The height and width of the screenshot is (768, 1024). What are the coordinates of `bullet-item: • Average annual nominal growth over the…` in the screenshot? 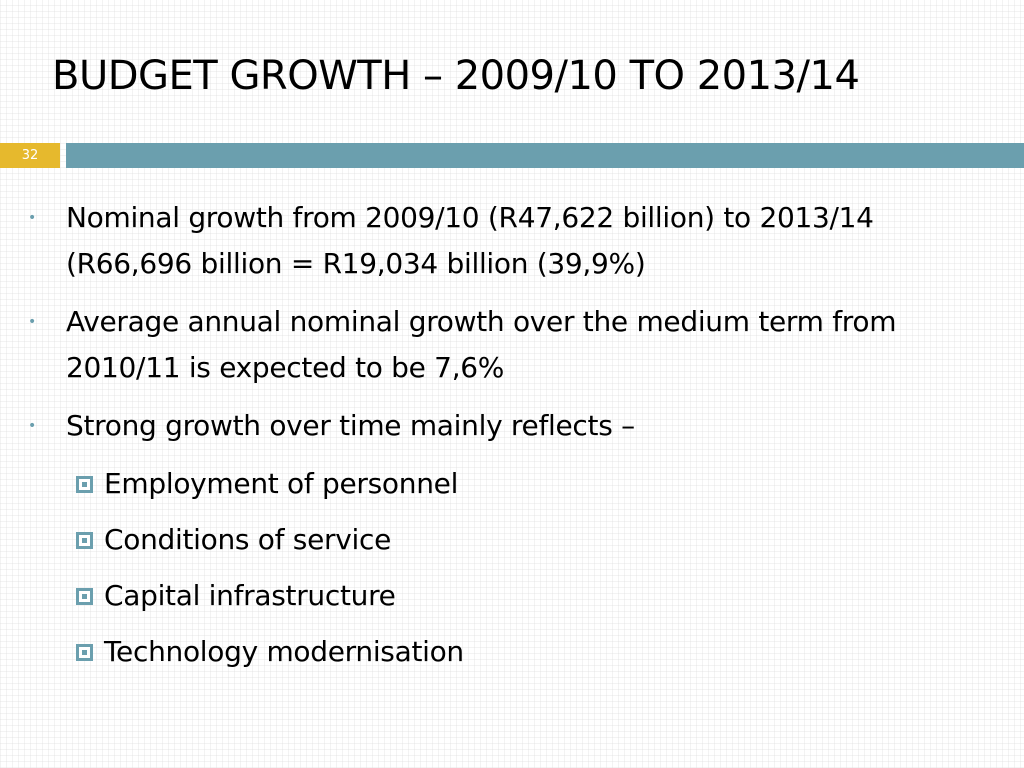 It's located at (508, 345).